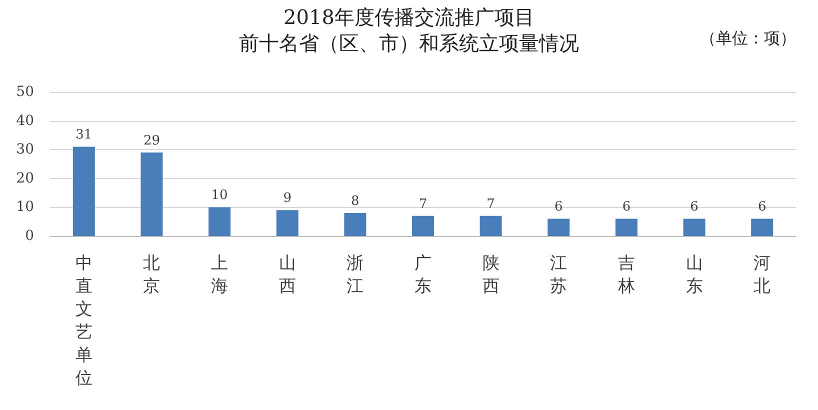  I want to click on x-tick-label: 中直文艺单位, so click(83, 321).